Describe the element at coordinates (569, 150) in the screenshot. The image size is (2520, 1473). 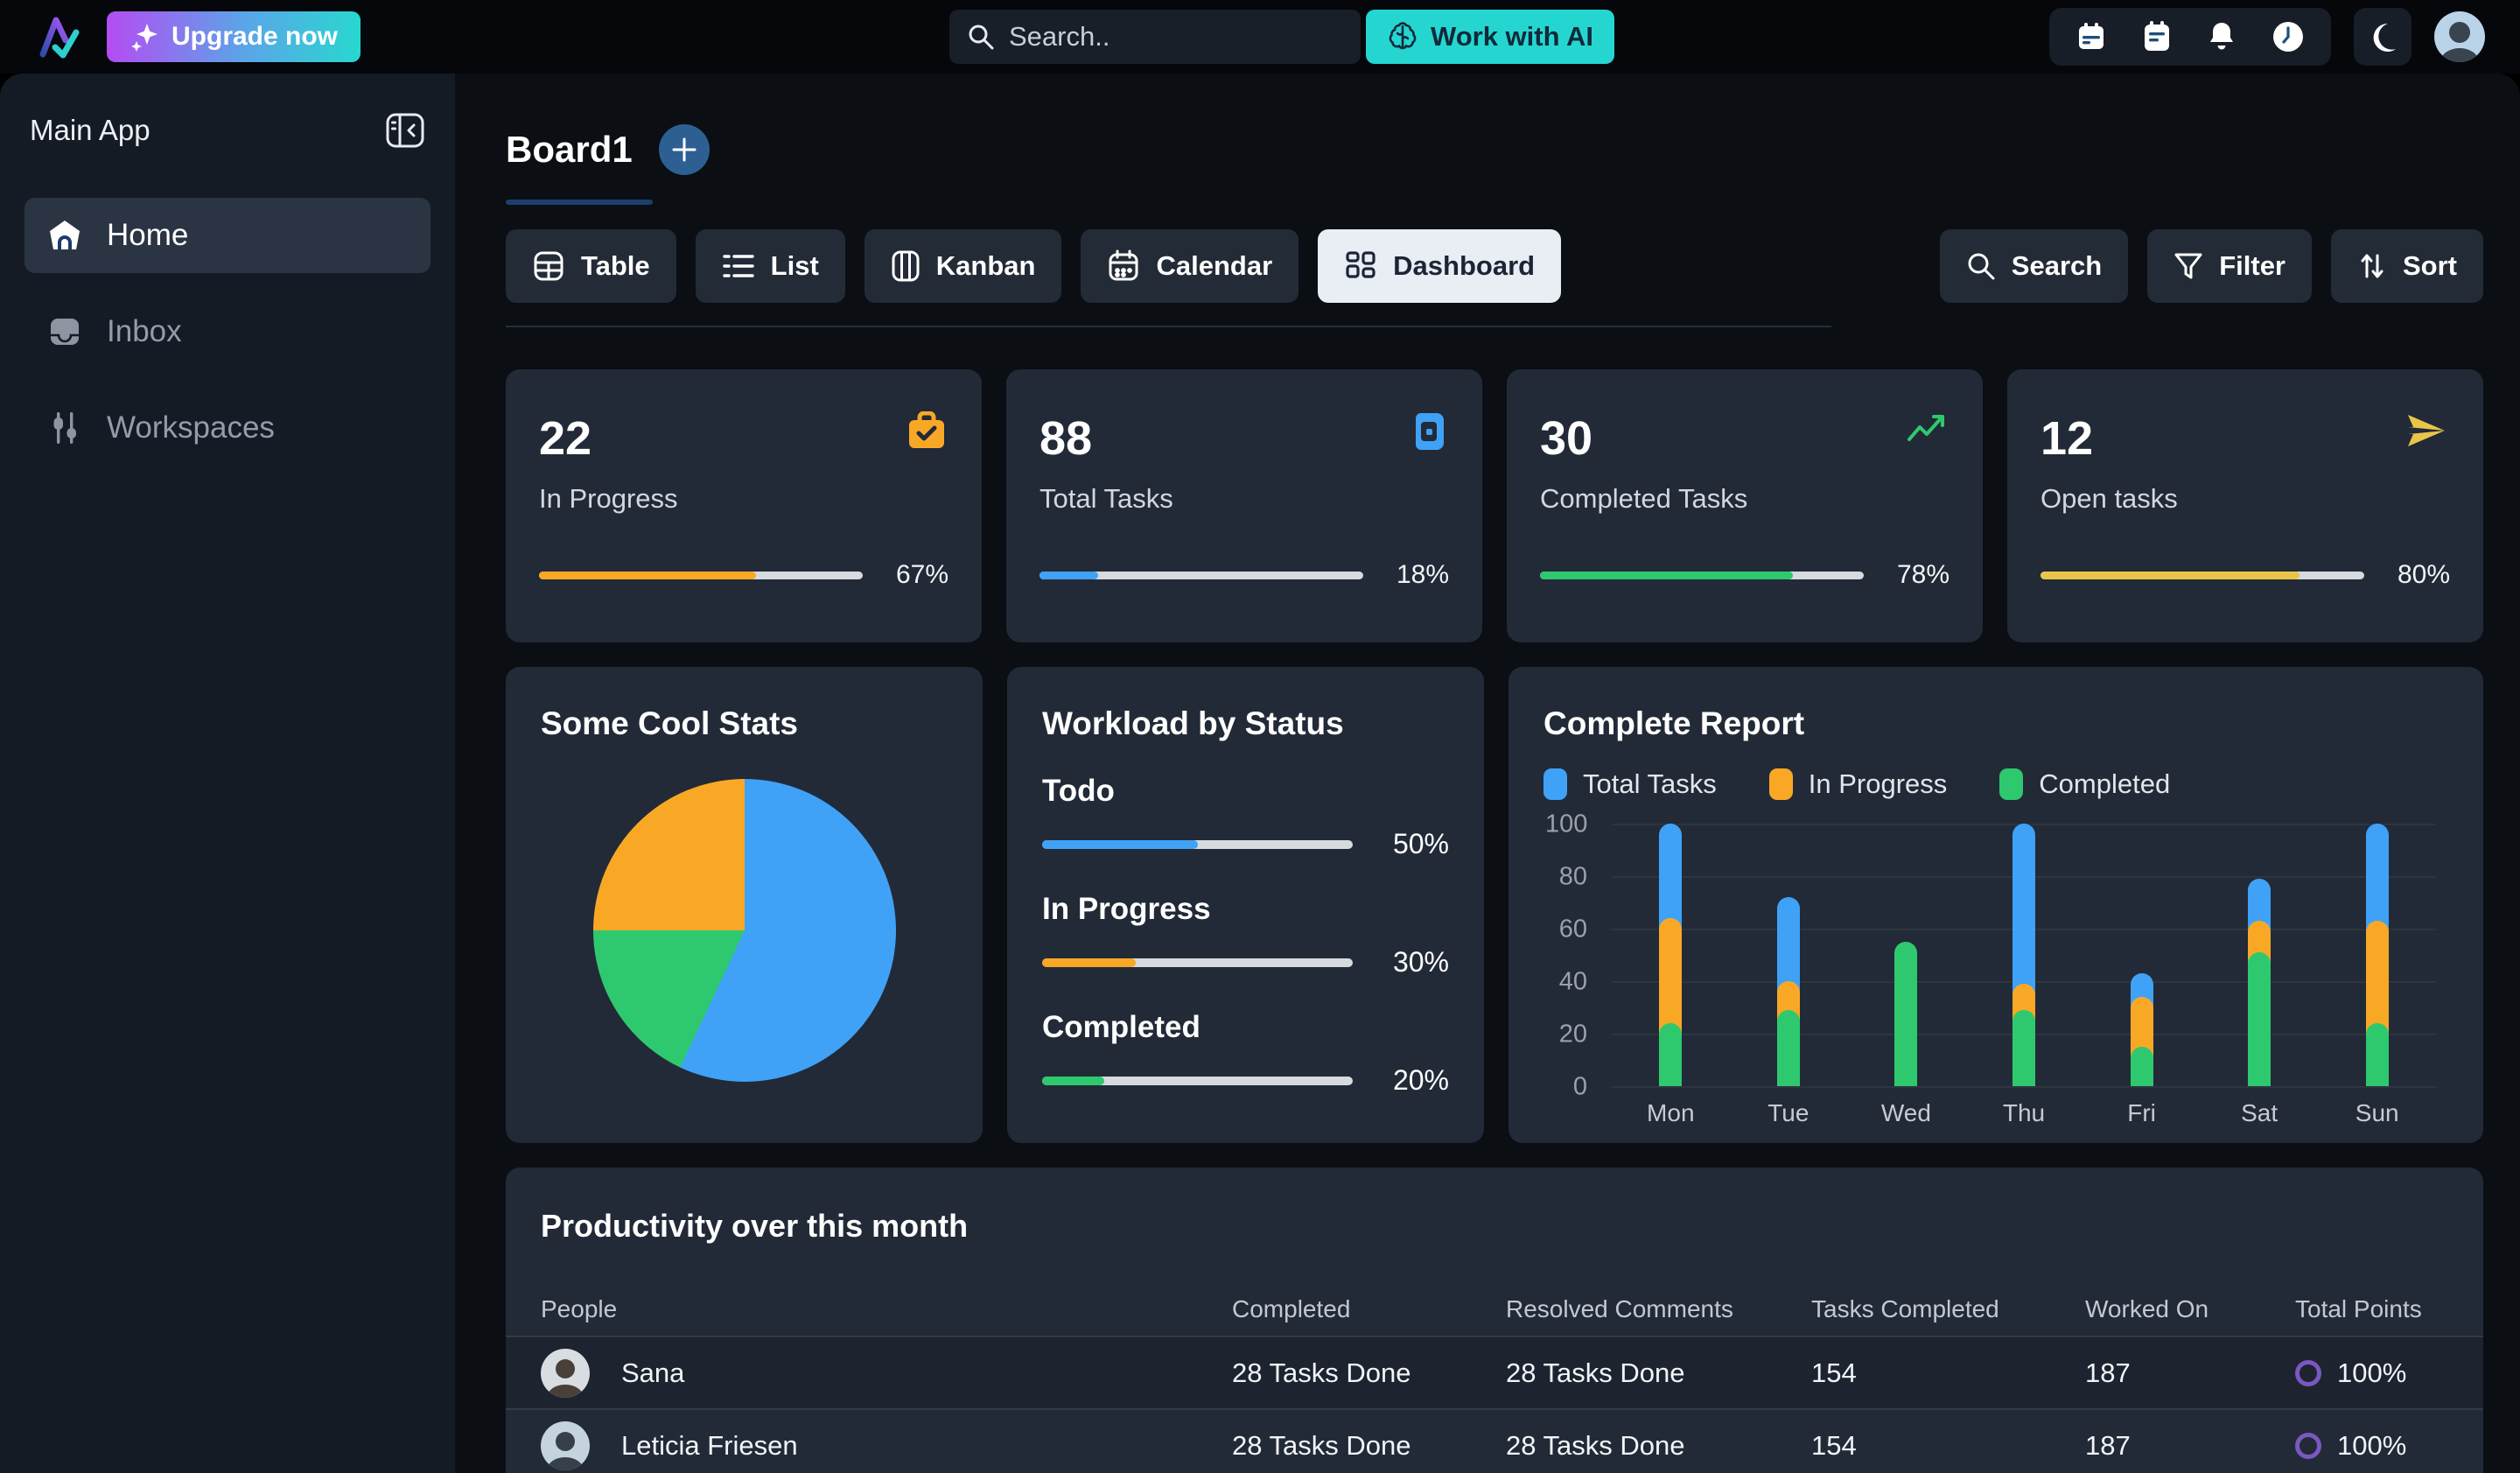
I see `board-title-tab: Board1` at that location.